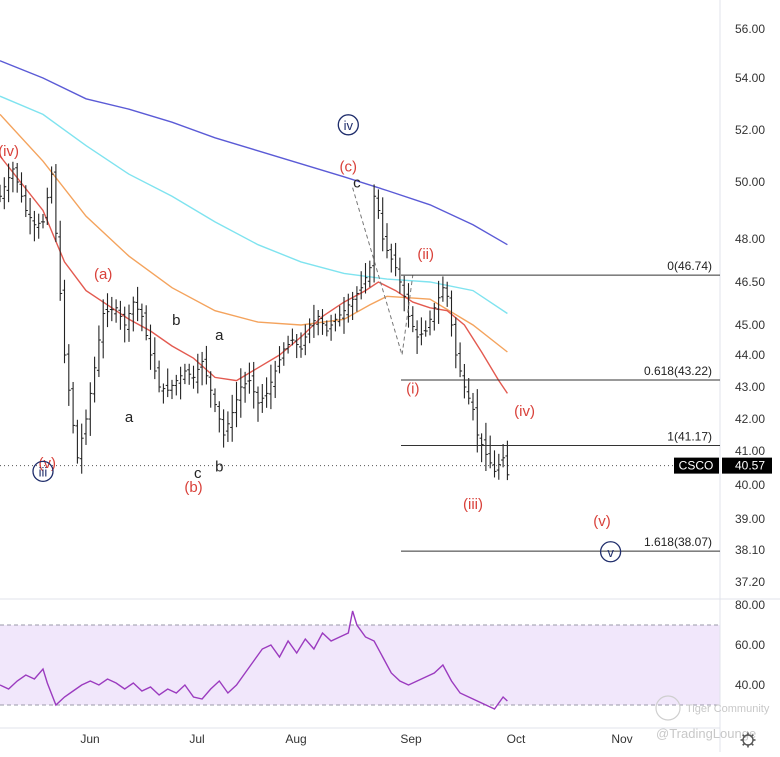 The width and height of the screenshot is (780, 757). I want to click on price-axis-label: 38.10, so click(750, 550).